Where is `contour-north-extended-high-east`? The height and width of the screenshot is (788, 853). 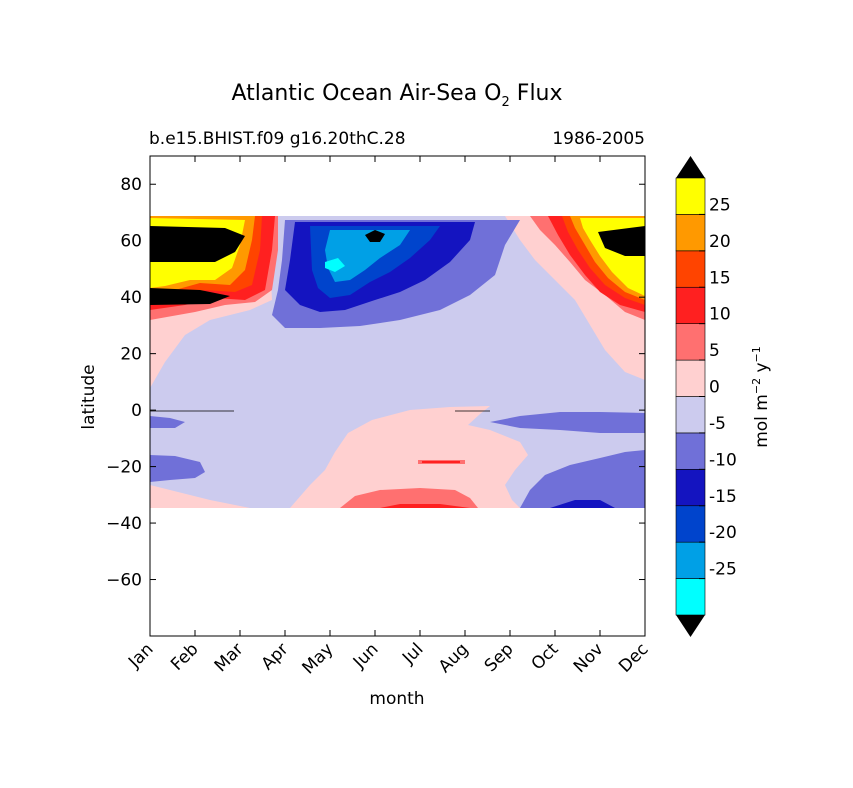 contour-north-extended-high-east is located at coordinates (621, 241).